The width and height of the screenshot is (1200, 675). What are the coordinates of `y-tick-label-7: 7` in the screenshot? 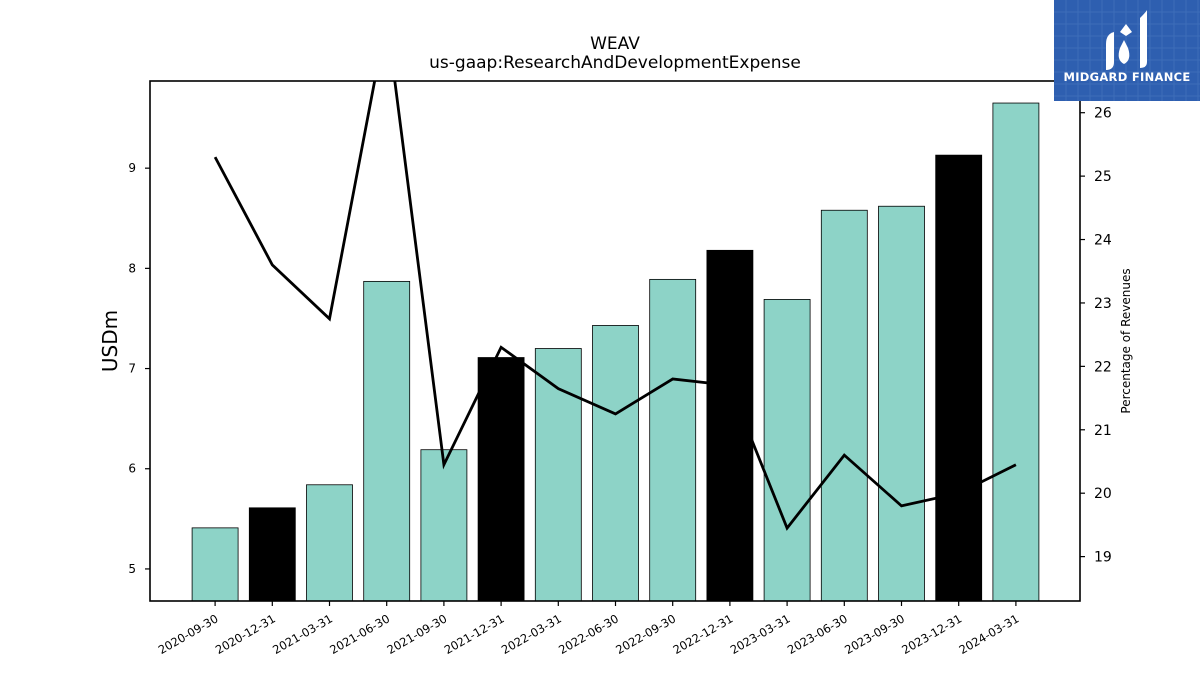 It's located at (132, 369).